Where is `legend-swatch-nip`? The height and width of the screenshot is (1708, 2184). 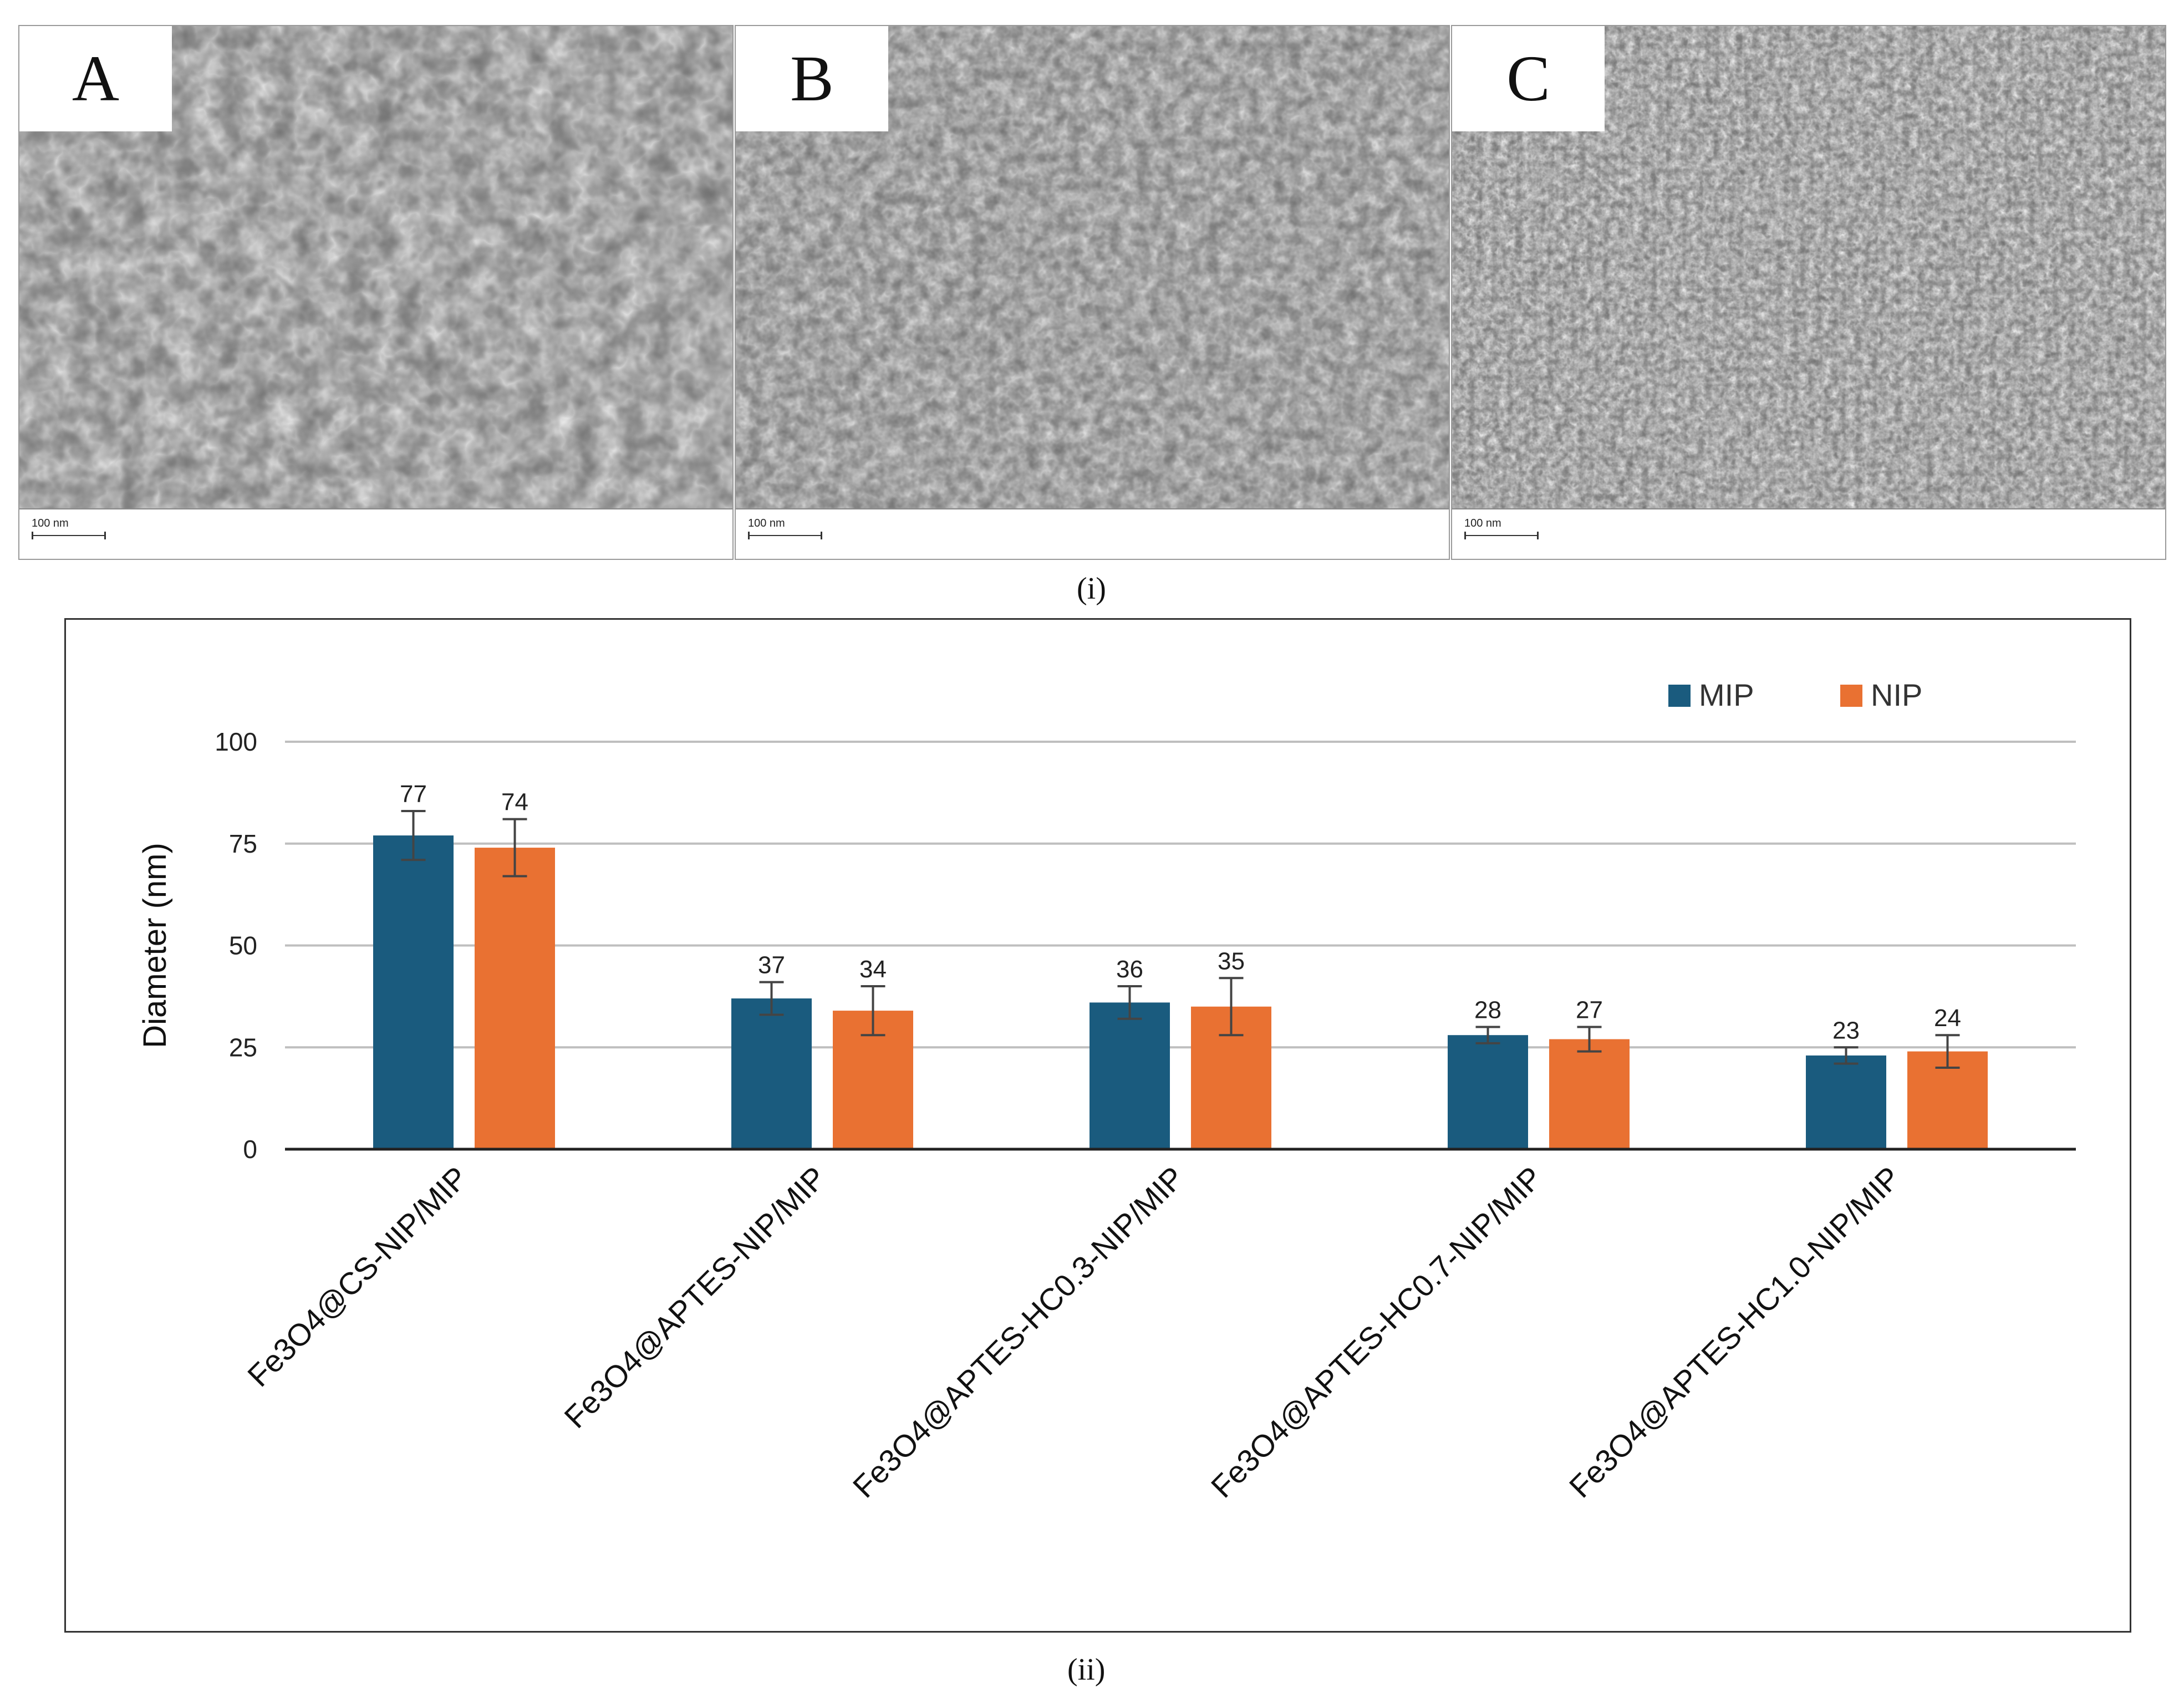 legend-swatch-nip is located at coordinates (1851, 696).